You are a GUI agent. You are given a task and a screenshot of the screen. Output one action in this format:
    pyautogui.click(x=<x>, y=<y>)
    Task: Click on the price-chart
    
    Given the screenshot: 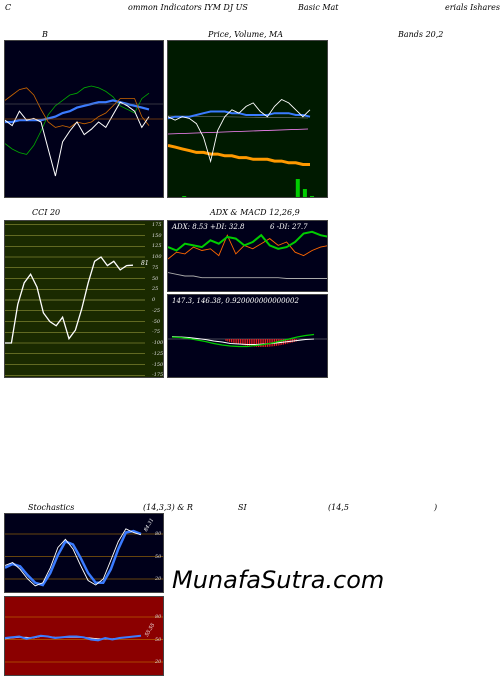 What is the action you would take?
    pyautogui.click(x=241, y=148)
    